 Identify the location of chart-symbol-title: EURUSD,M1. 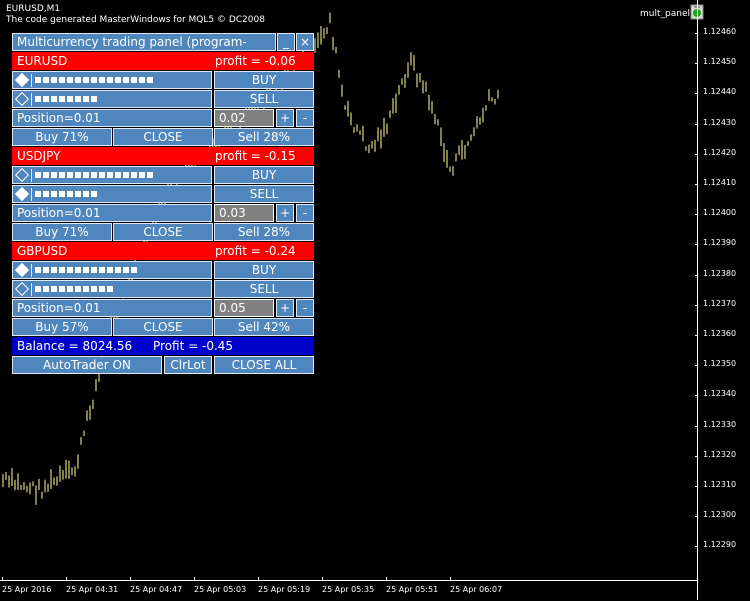
(33, 9).